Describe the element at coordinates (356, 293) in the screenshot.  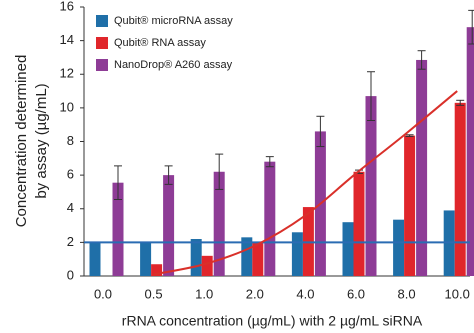
I see `x-tick-label: 6.0` at that location.